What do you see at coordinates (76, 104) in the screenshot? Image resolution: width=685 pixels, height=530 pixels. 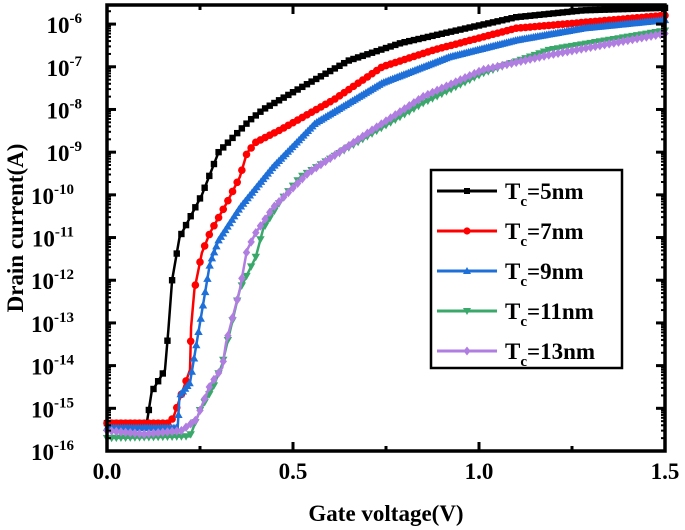 I see `y-tick-exponent: -8` at bounding box center [76, 104].